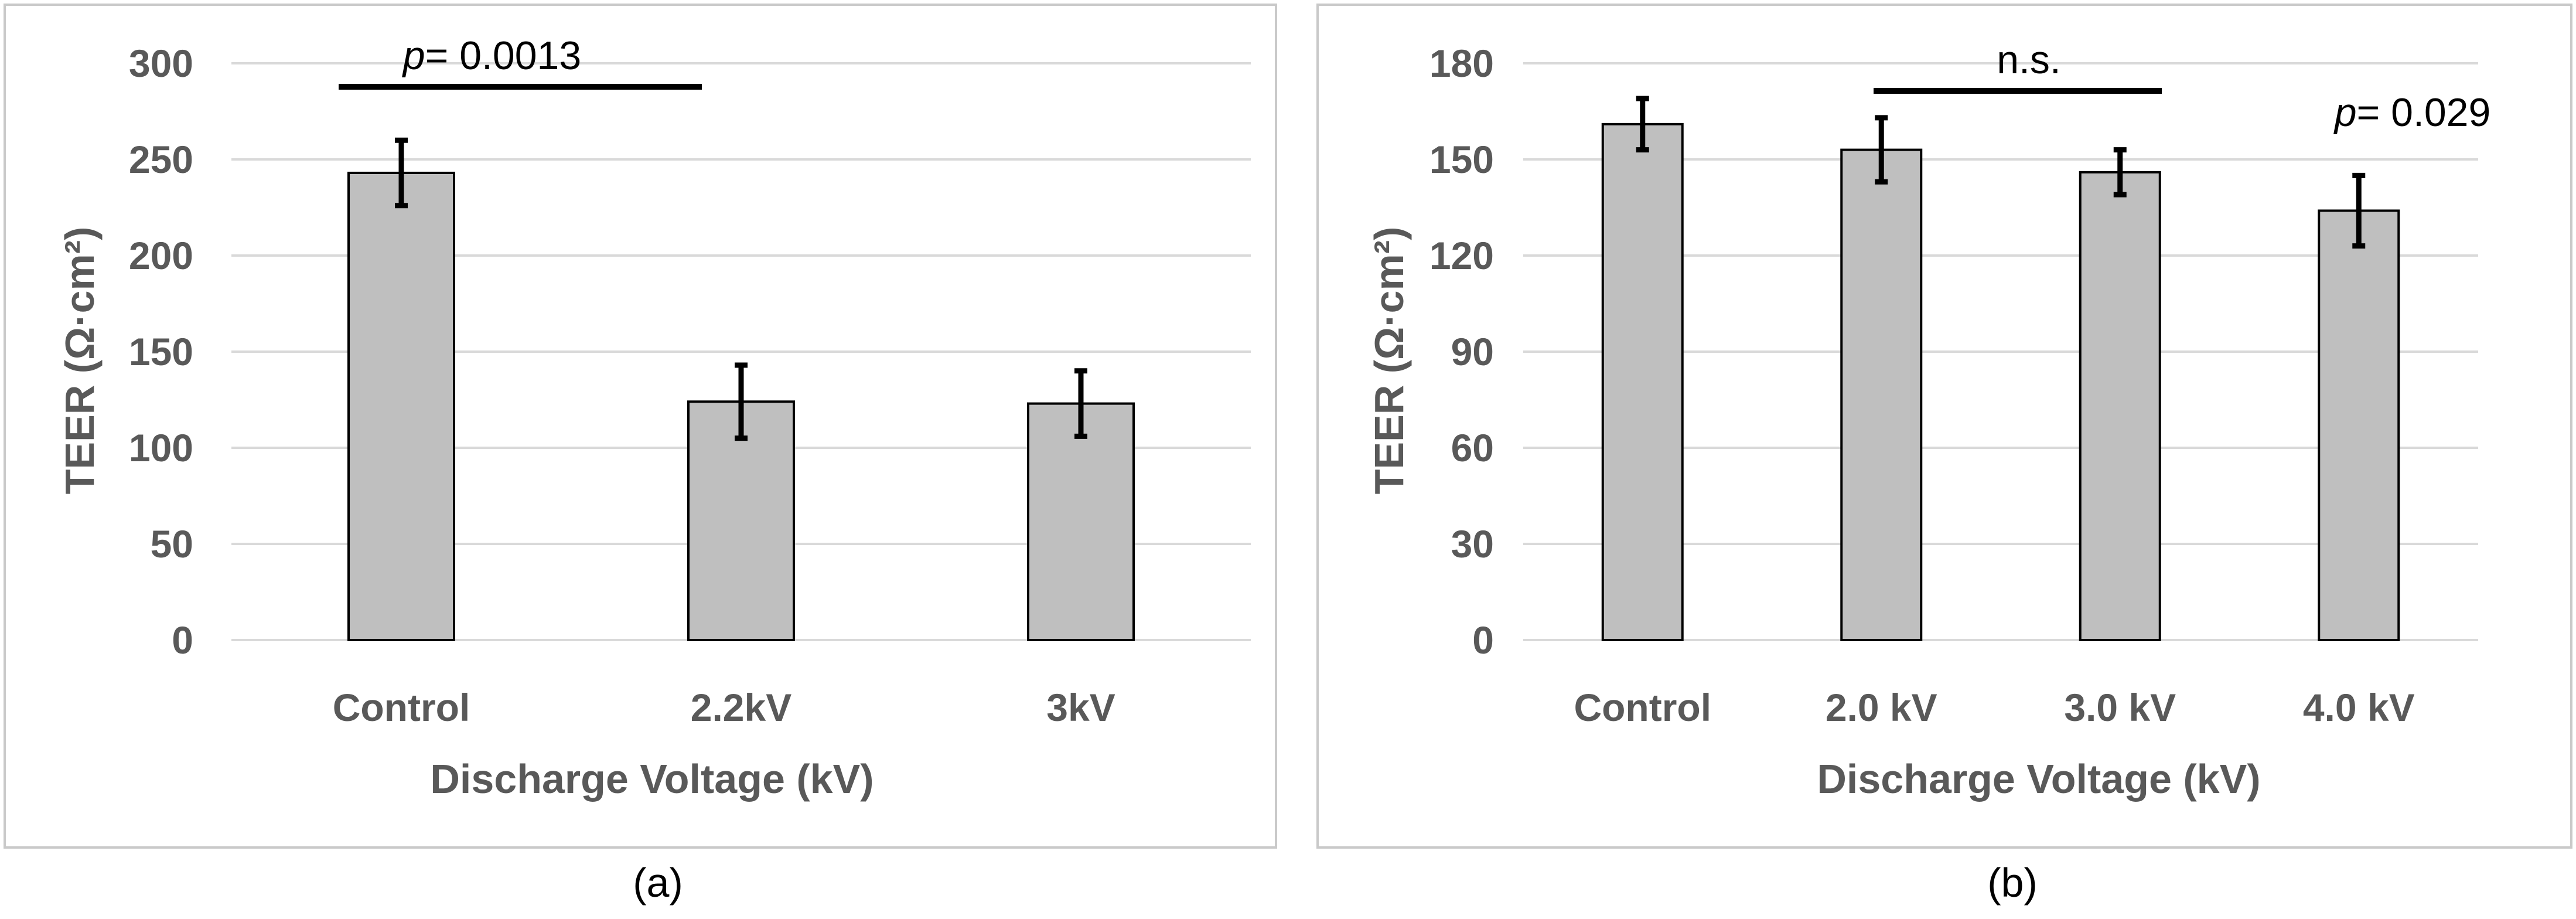  What do you see at coordinates (2039, 779) in the screenshot?
I see `panel-b-x-axis-title: Discharge Voltage (kV)` at bounding box center [2039, 779].